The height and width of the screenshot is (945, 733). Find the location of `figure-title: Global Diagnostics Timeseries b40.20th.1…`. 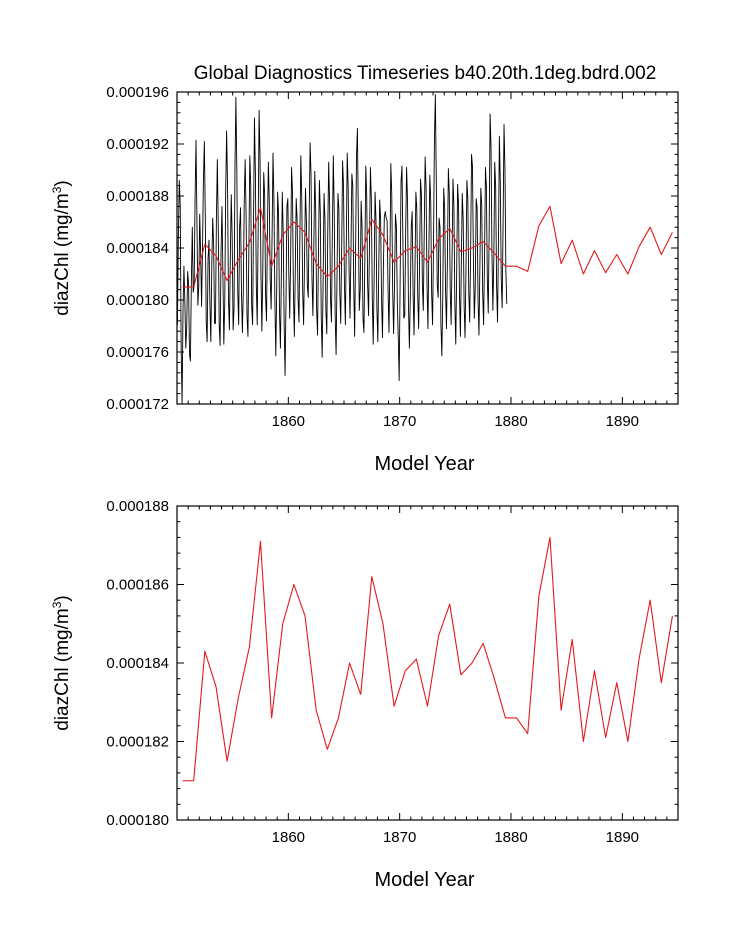

figure-title: Global Diagnostics Timeseries b40.20th.1… is located at coordinates (425, 73).